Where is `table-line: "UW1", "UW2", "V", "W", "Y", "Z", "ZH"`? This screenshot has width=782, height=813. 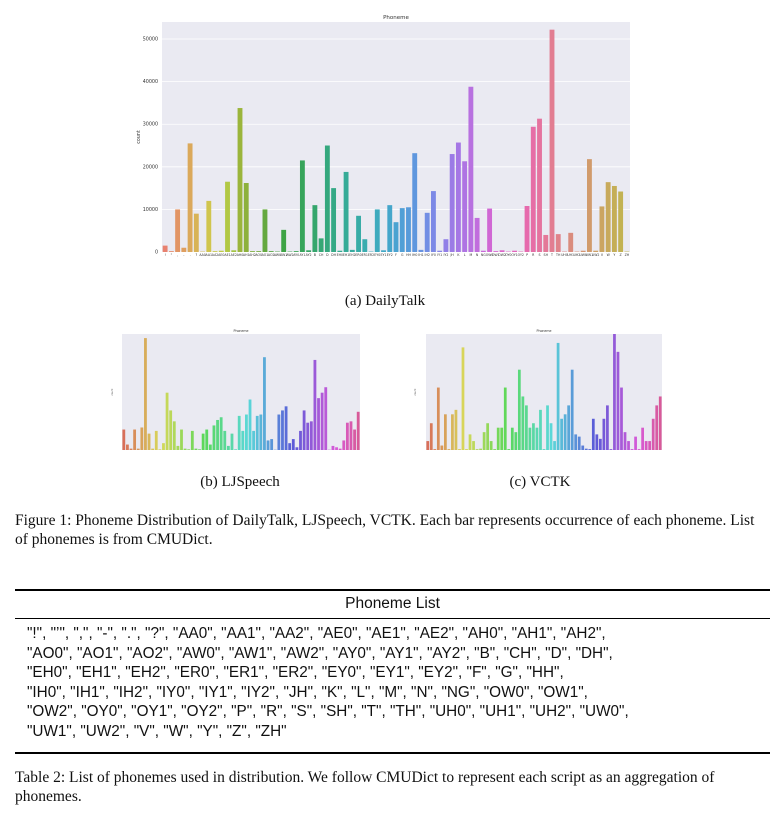
table-line: "UW1", "UW2", "V", "W", "Y", "Z", "ZH" is located at coordinates (157, 731).